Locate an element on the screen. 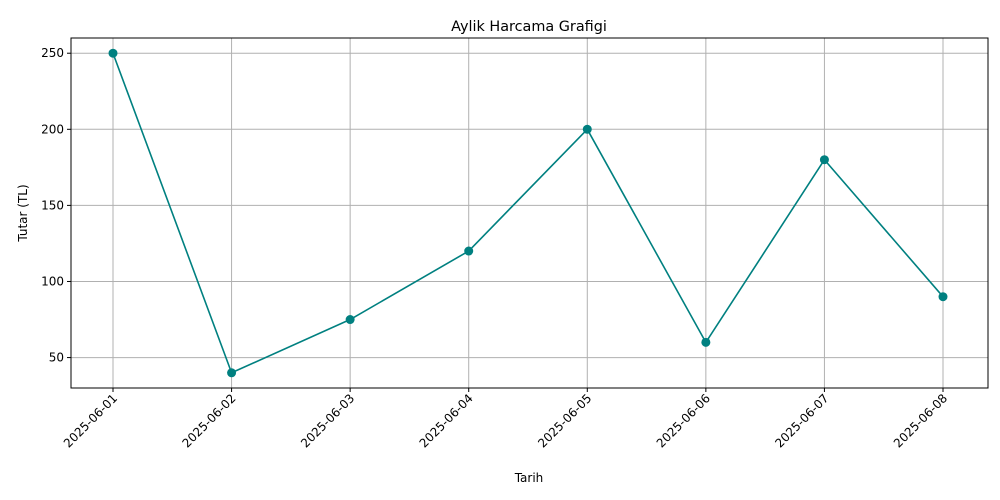  y-axis: 50 100 150 200 250 is located at coordinates (56, 205).